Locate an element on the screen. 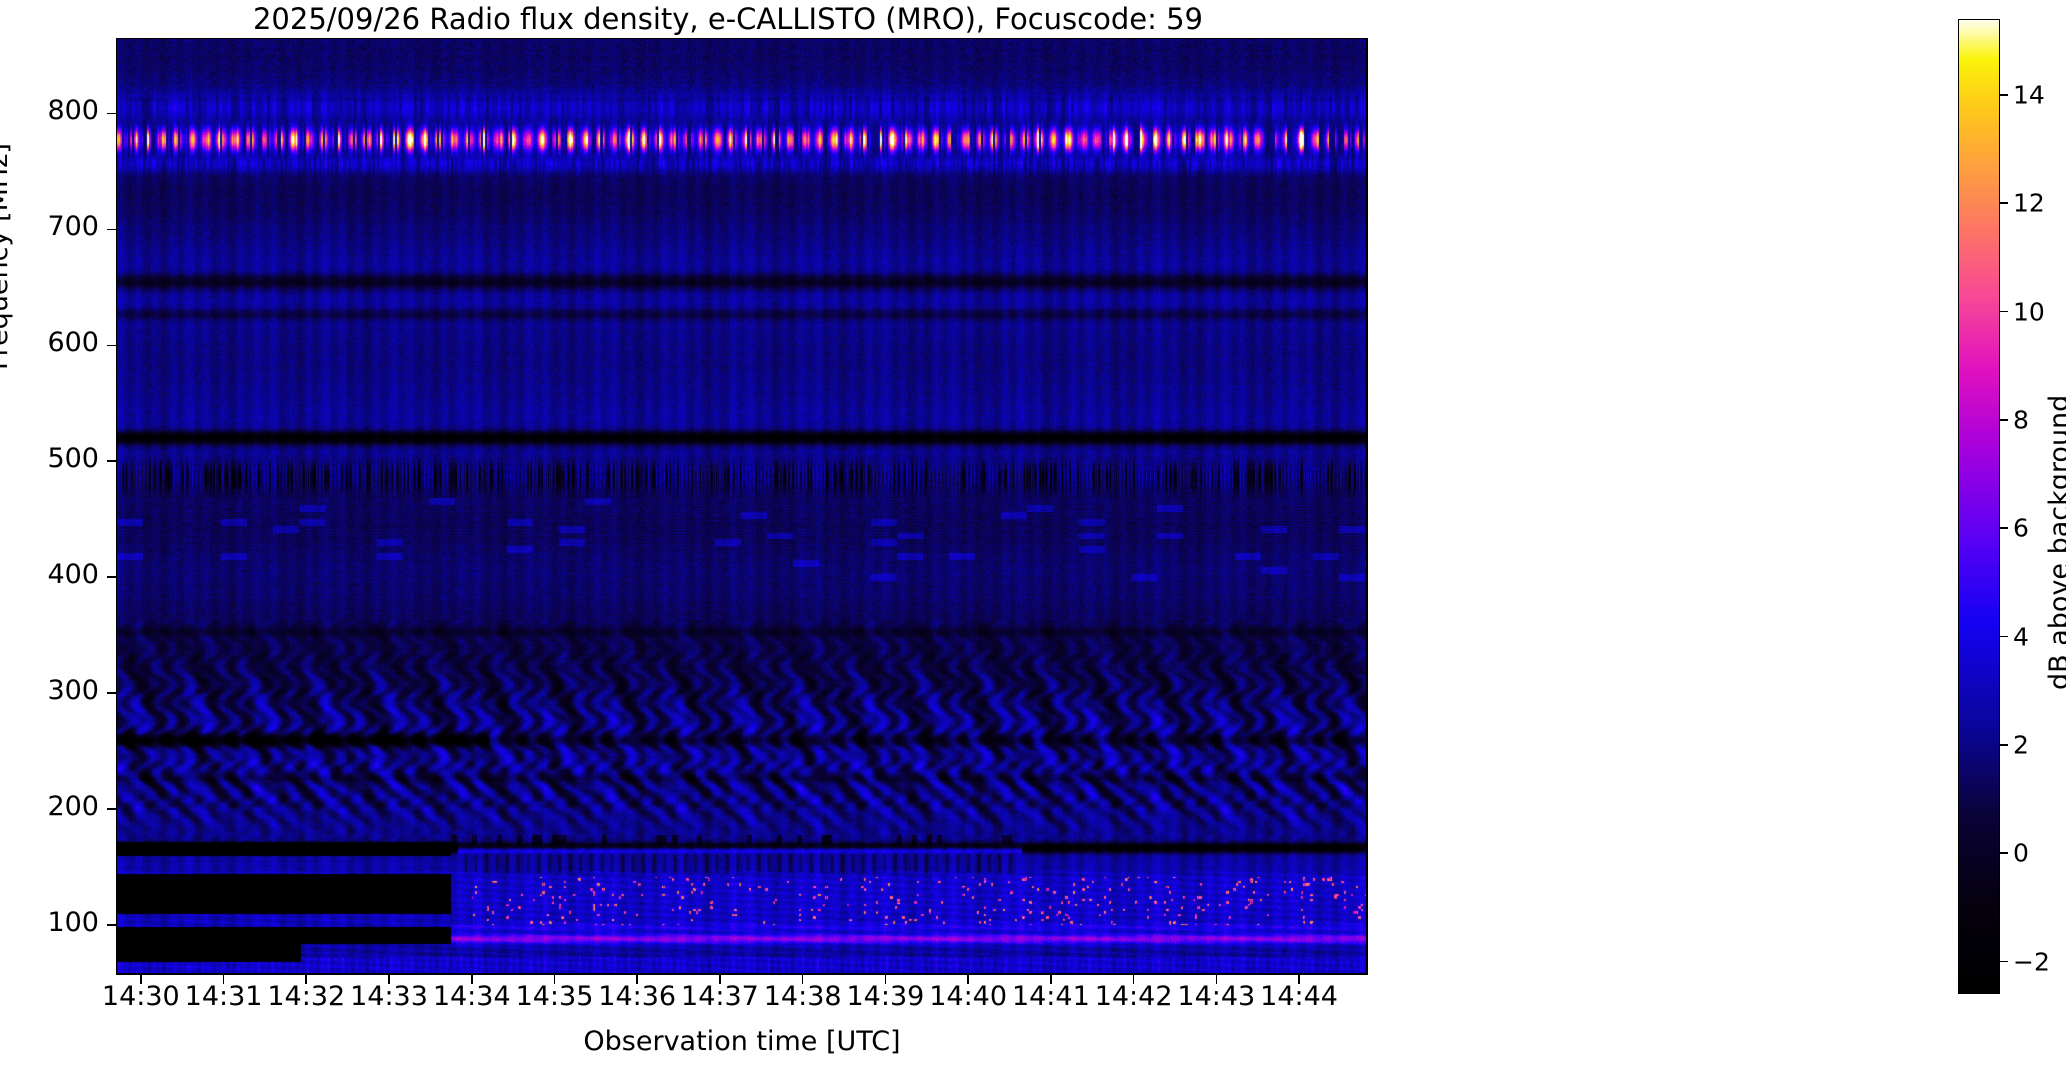  y-tick-label: 700 is located at coordinates (73, 227).